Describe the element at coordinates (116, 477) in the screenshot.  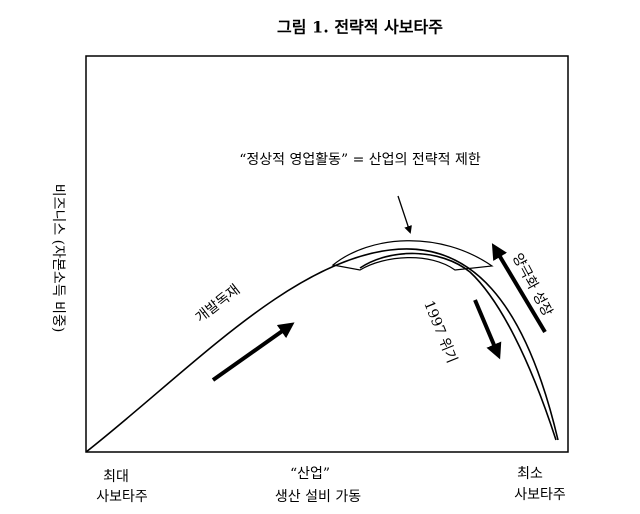
I see `x-label-left: 최대` at that location.